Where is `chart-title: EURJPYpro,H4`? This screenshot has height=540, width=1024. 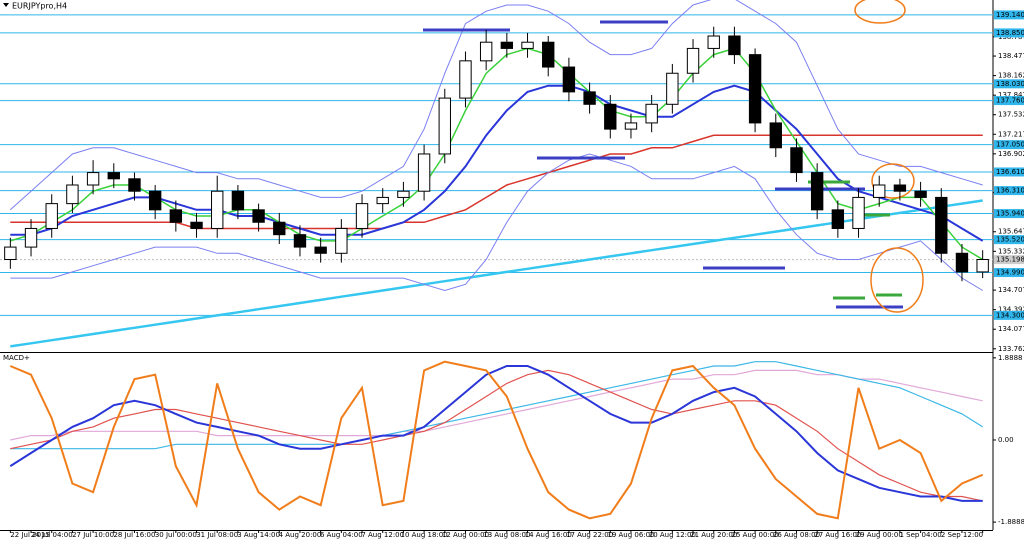
chart-title: EURJPYpro,H4 is located at coordinates (39, 6).